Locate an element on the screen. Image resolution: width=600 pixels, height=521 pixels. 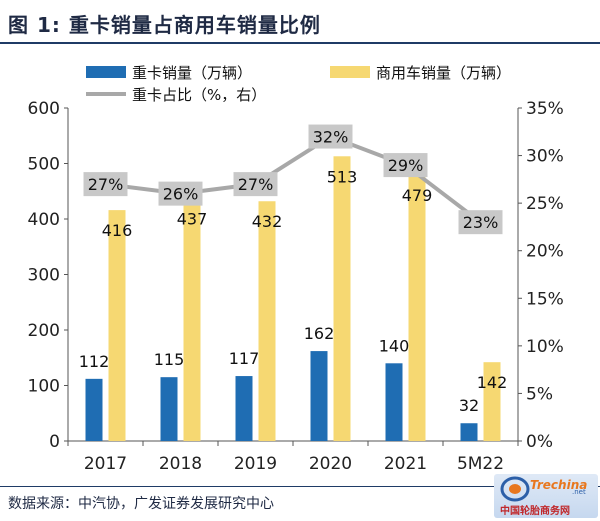
tire-logo-icon is located at coordinates (515, 489).